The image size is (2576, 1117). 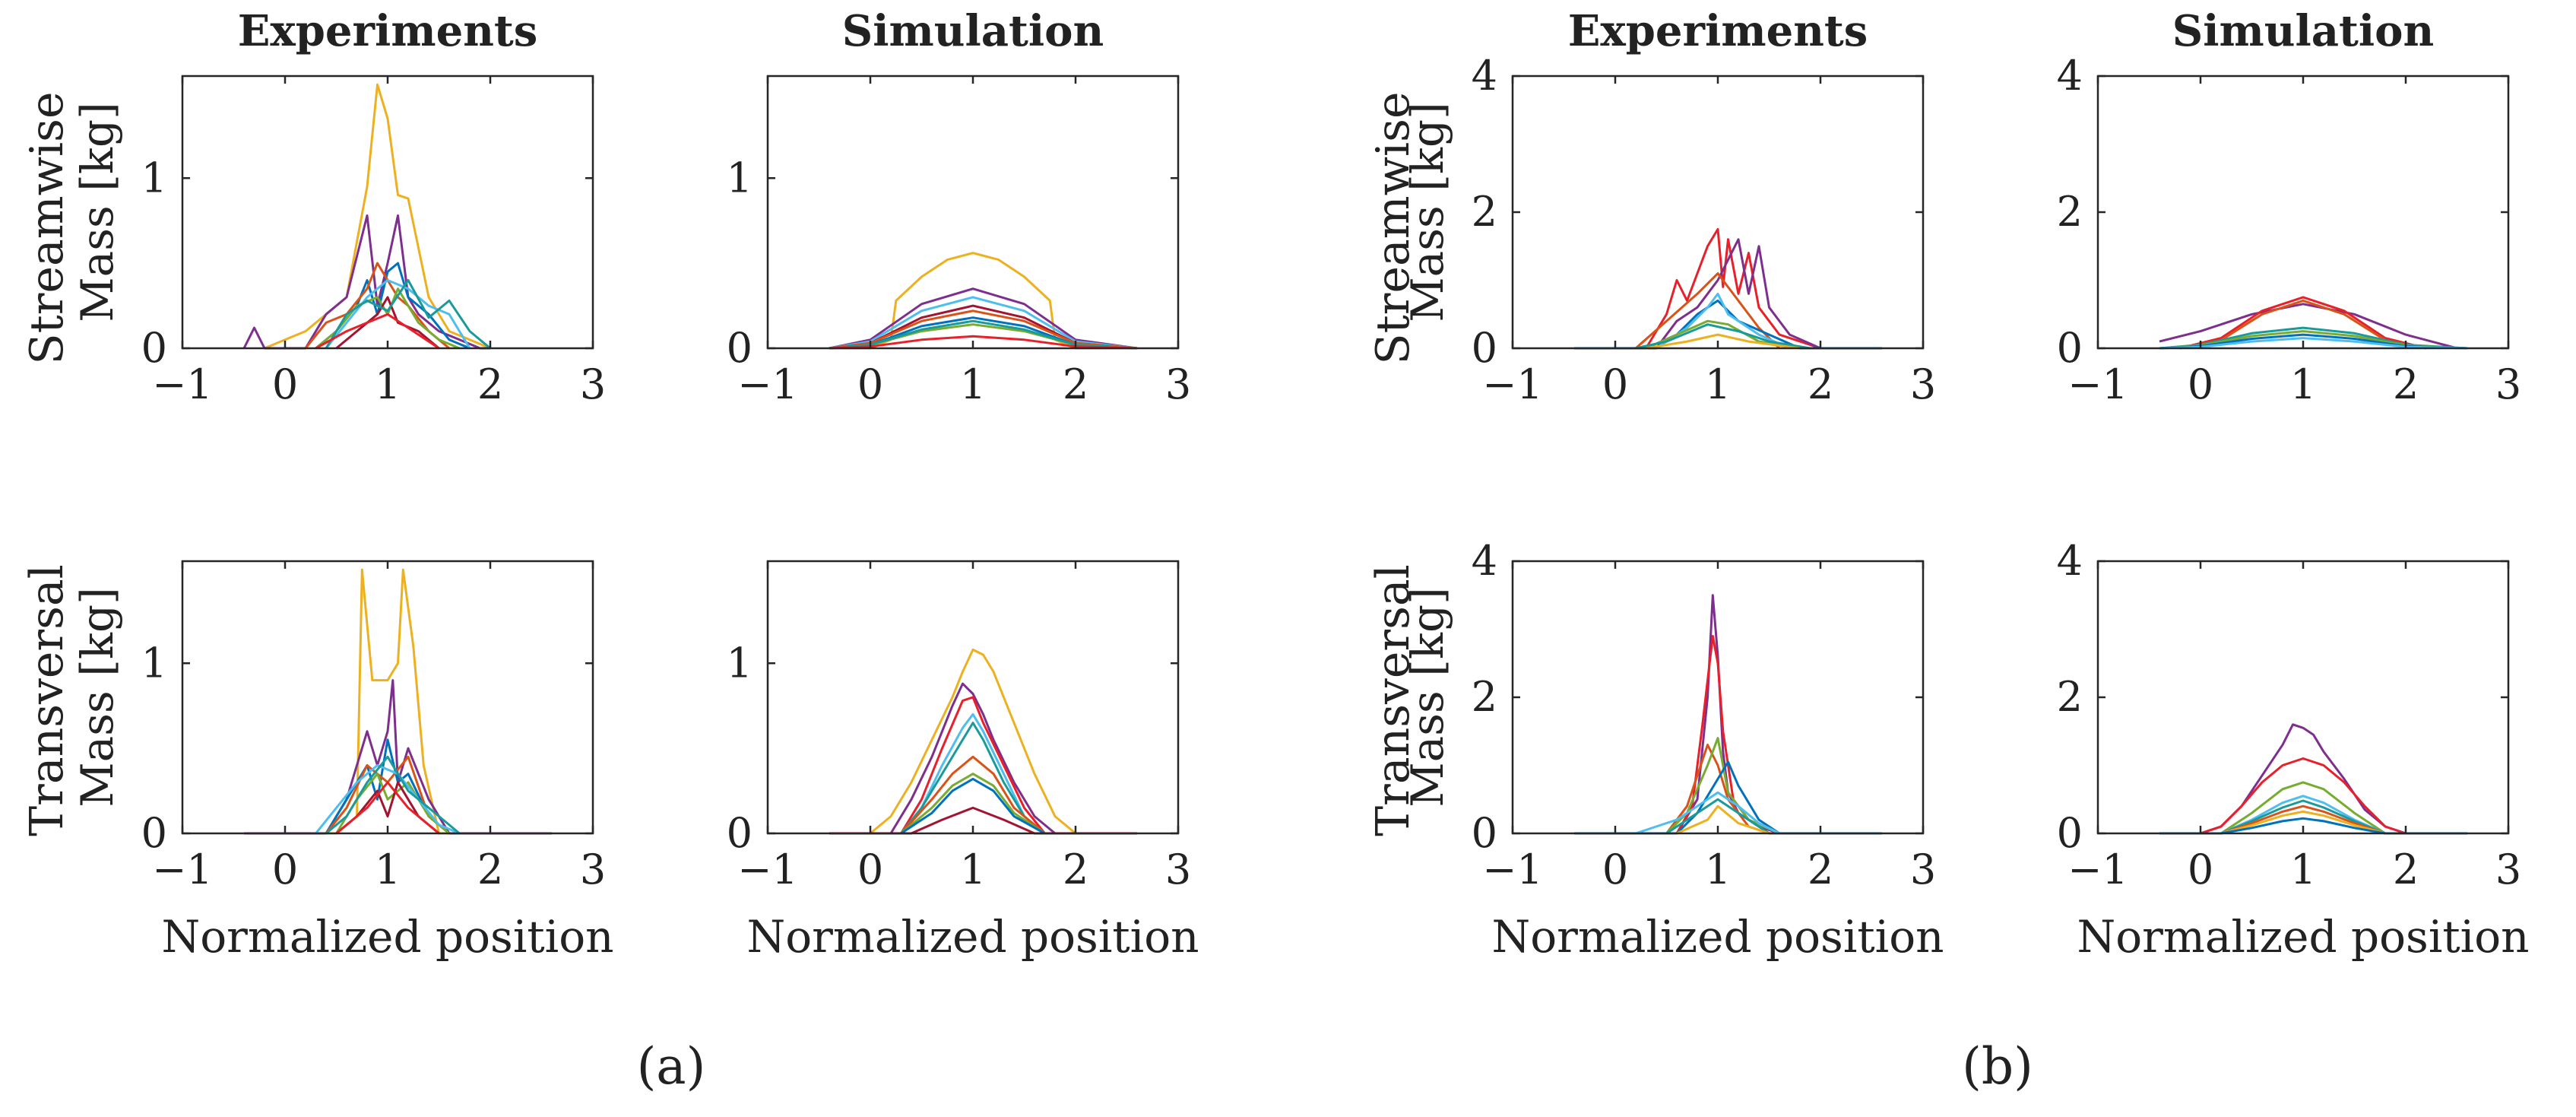 What do you see at coordinates (671, 1066) in the screenshot?
I see `panel-label-a: (a)` at bounding box center [671, 1066].